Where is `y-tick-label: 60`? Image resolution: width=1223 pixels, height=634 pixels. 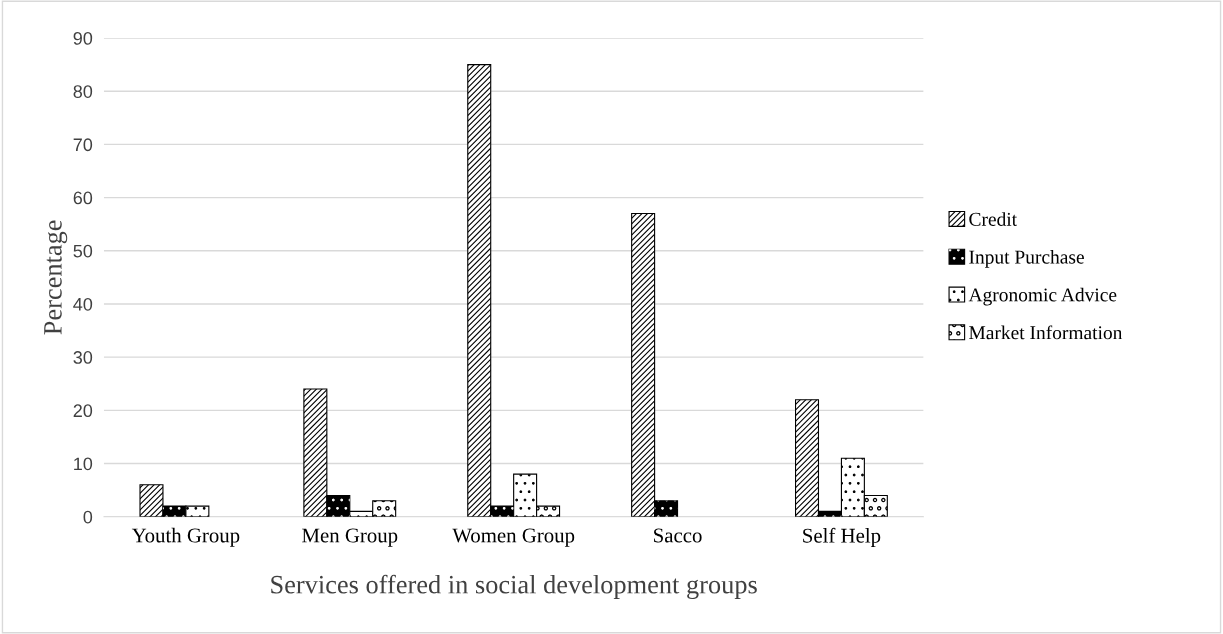 y-tick-label: 60 is located at coordinates (83, 198).